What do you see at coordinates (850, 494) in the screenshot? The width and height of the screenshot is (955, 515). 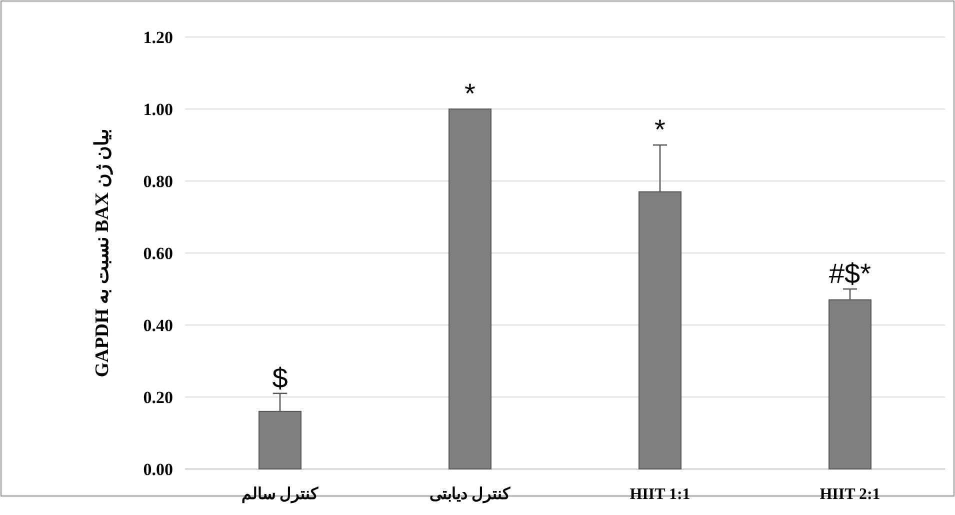 I see `x-tick-label: HIIT 2:1` at bounding box center [850, 494].